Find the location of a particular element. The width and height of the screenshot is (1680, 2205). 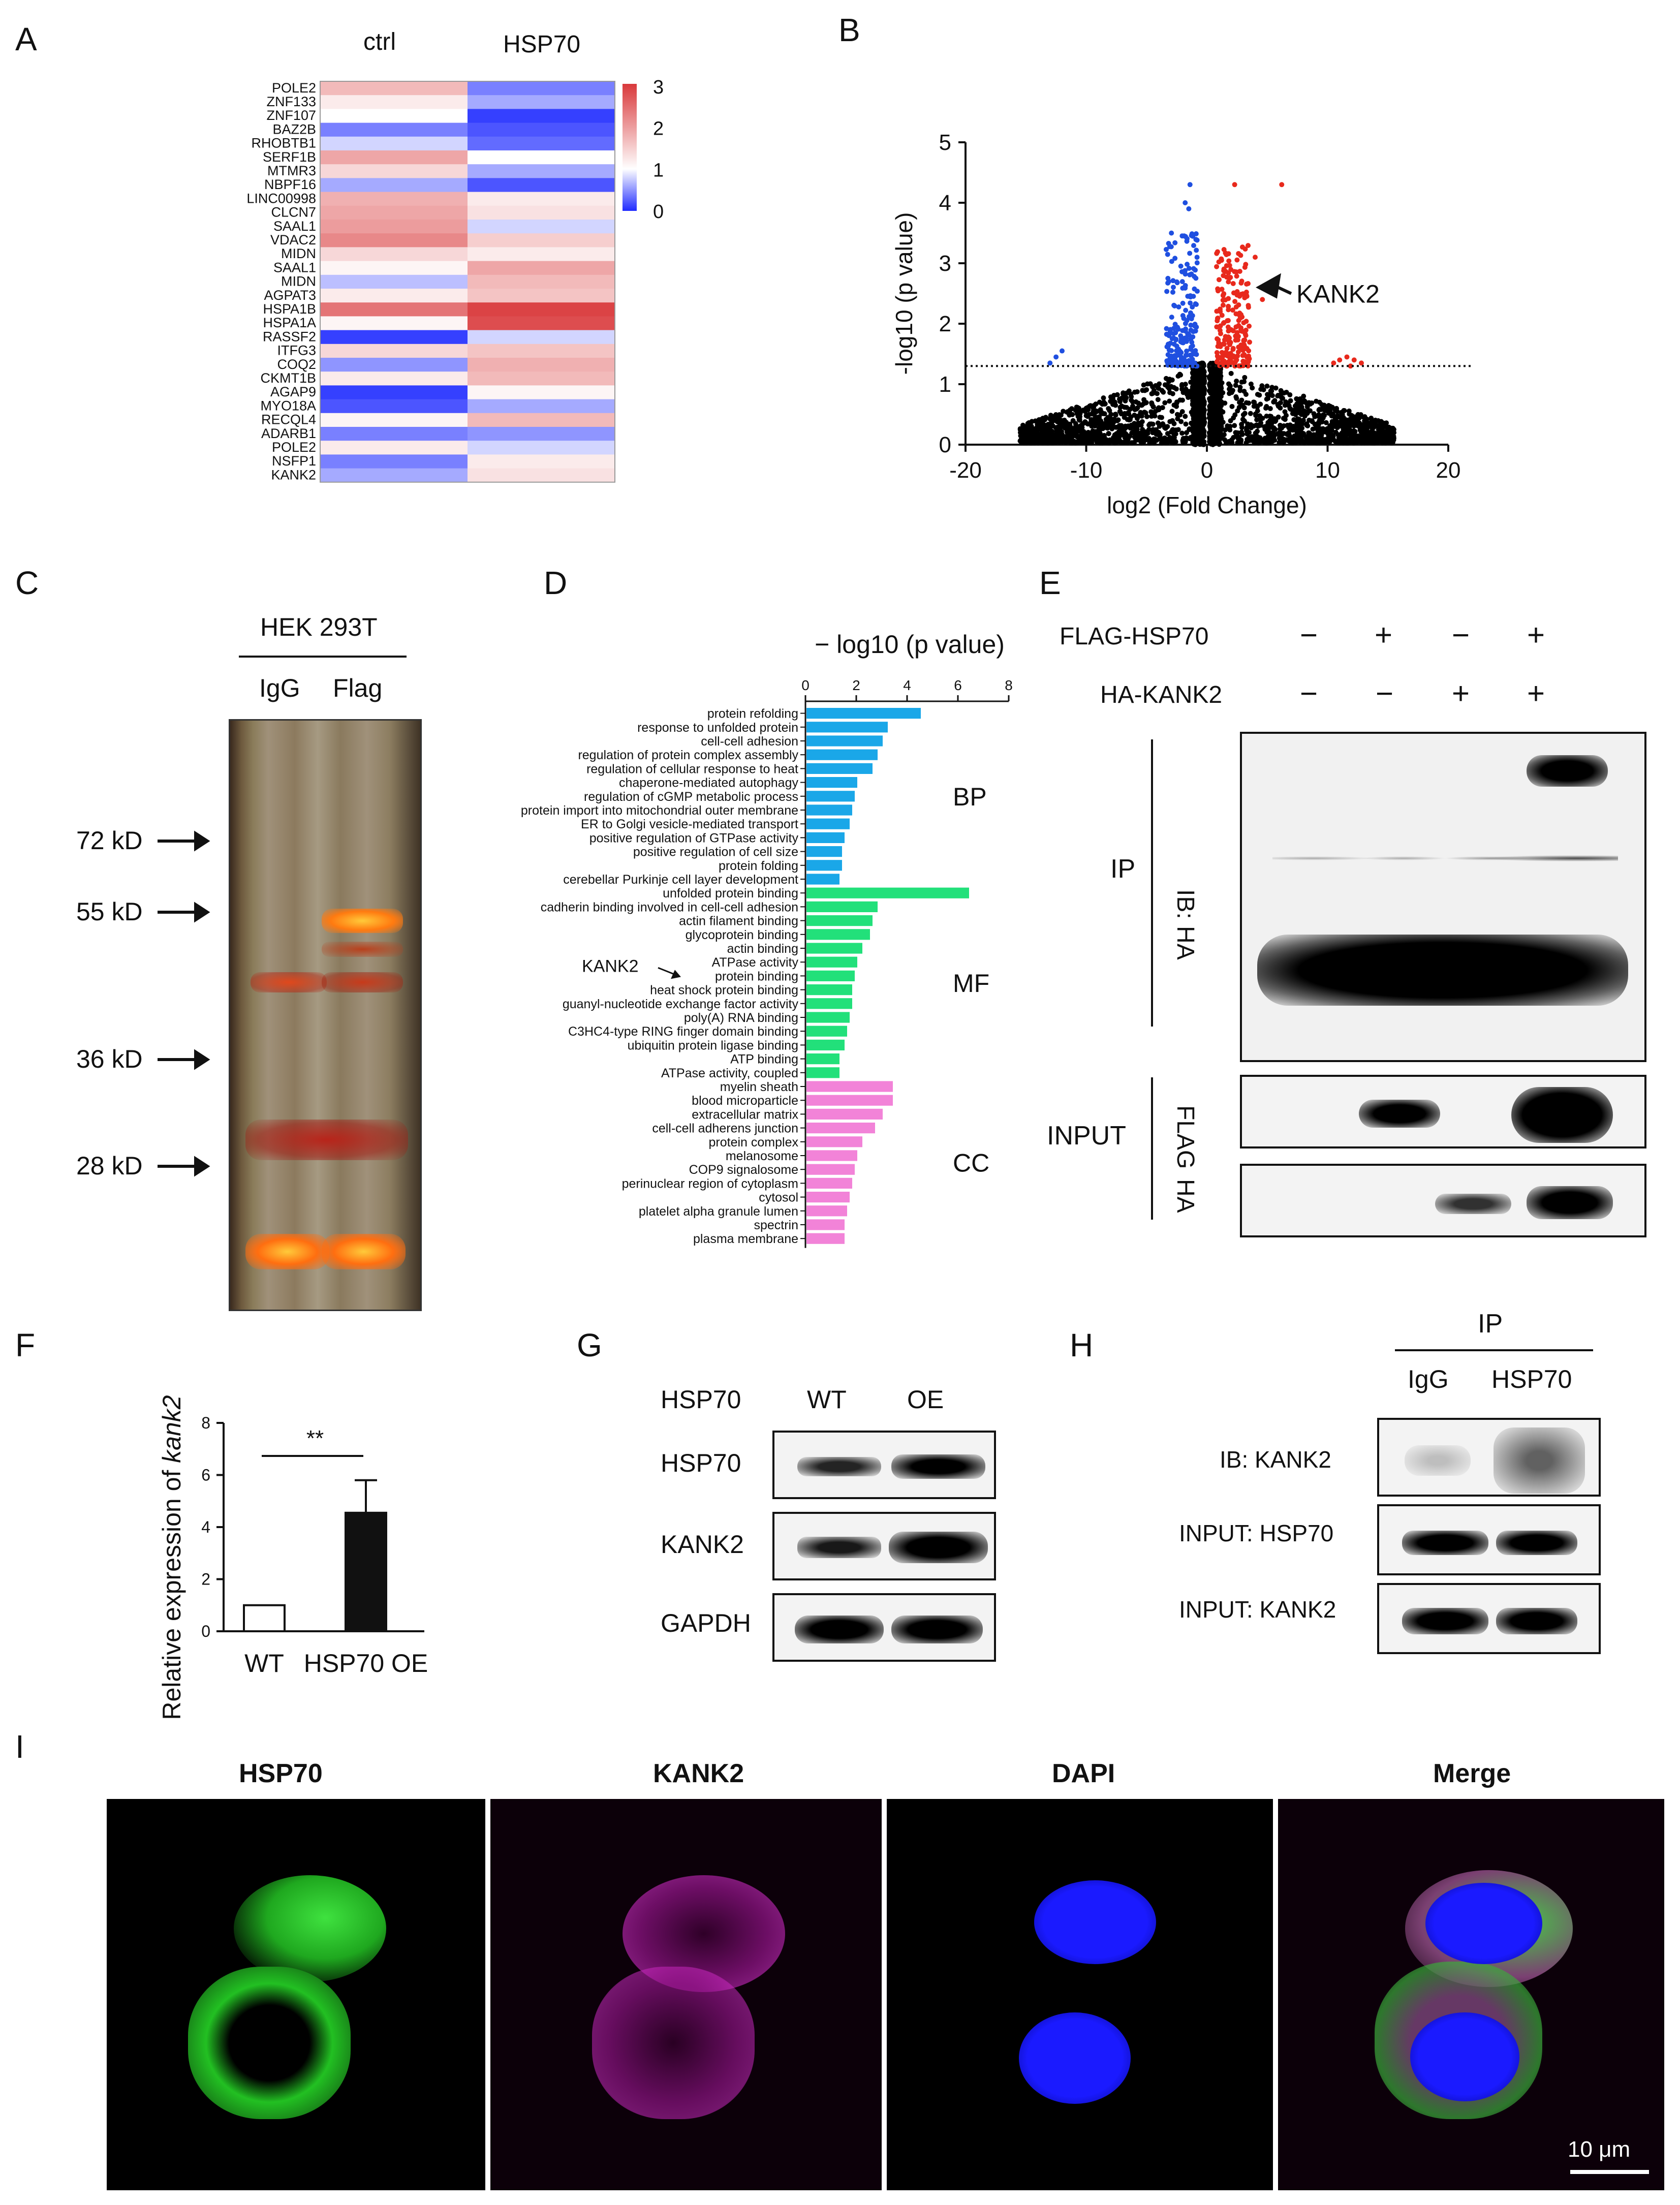

if-kank2-cell-bottom is located at coordinates (673, 2043).